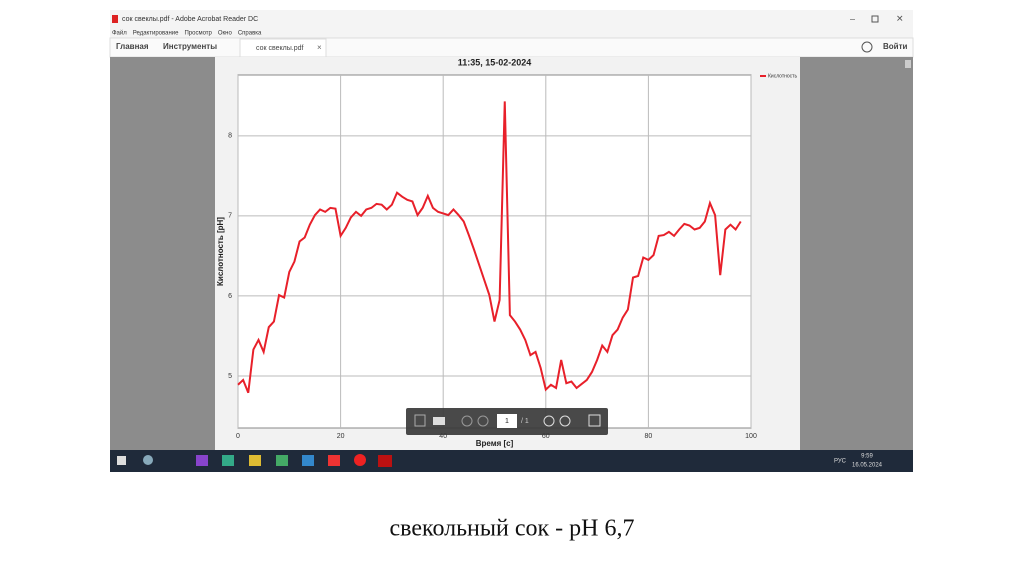 The width and height of the screenshot is (1024, 574). What do you see at coordinates (867, 466) in the screenshot?
I see `clock-date: 16.05.2024` at bounding box center [867, 466].